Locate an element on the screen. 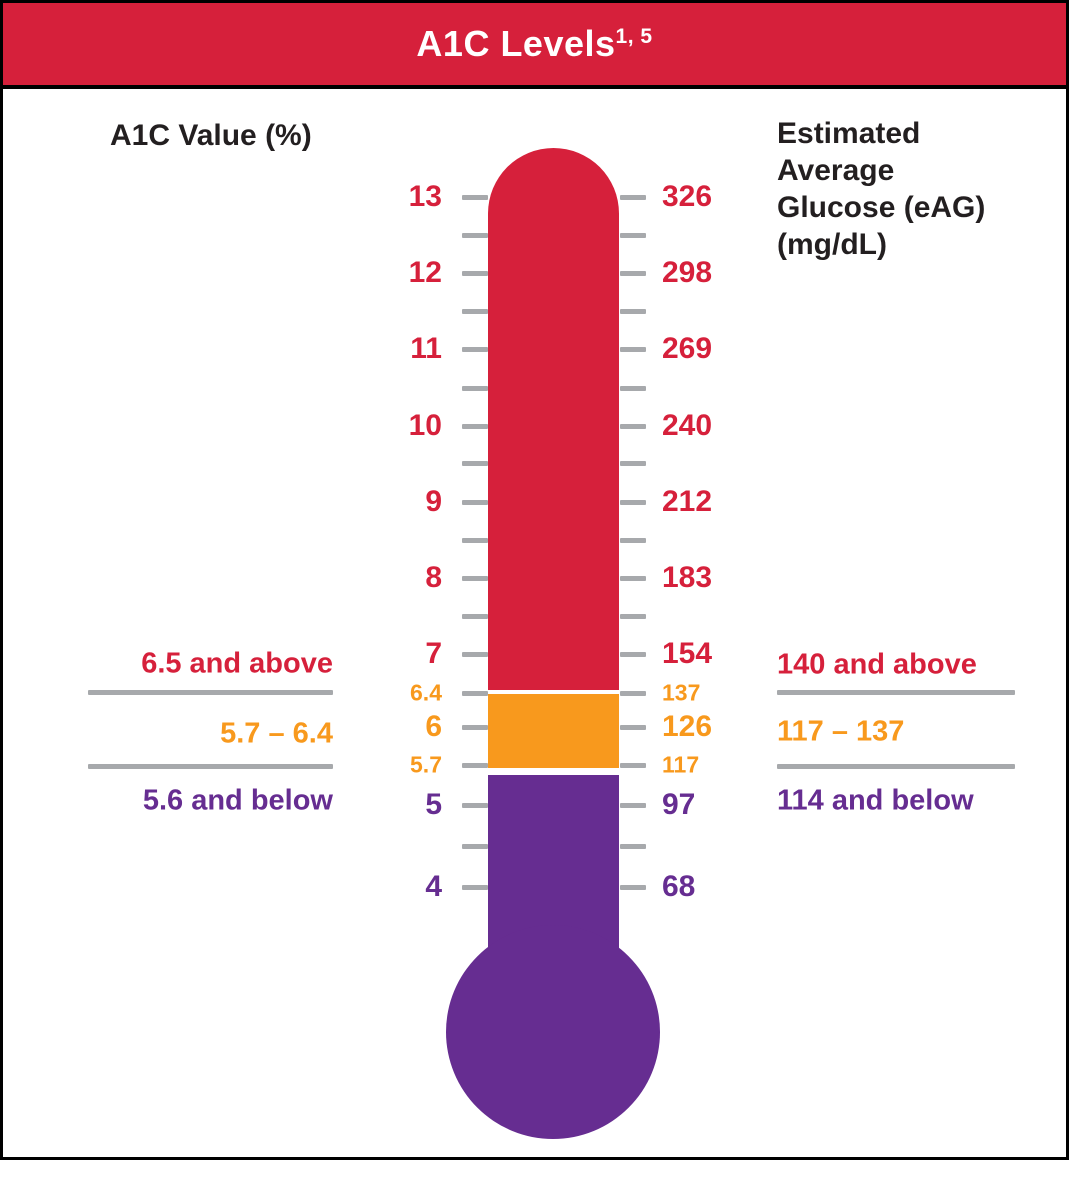 The image size is (1069, 1177). chart-title: A1C Levels1, 5 is located at coordinates (534, 44).